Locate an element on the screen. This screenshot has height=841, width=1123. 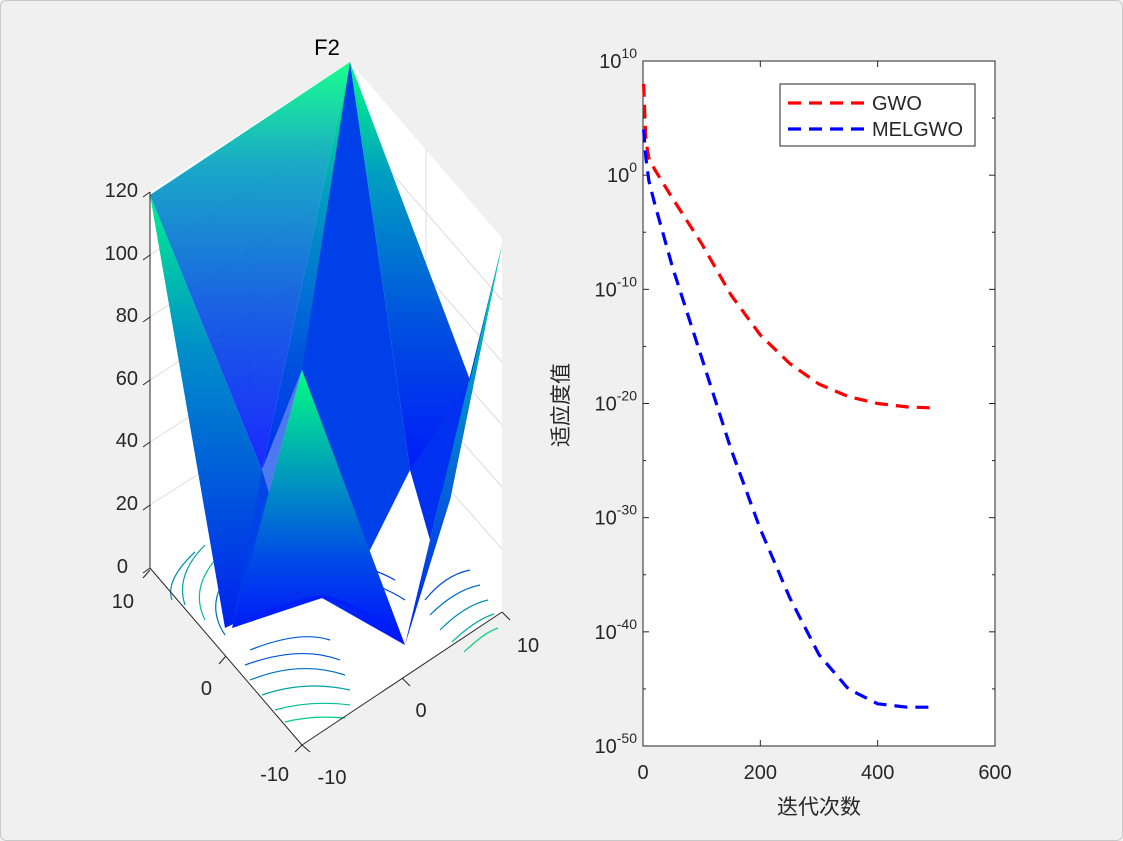
x-tick-label: -10 is located at coordinates (332, 778).